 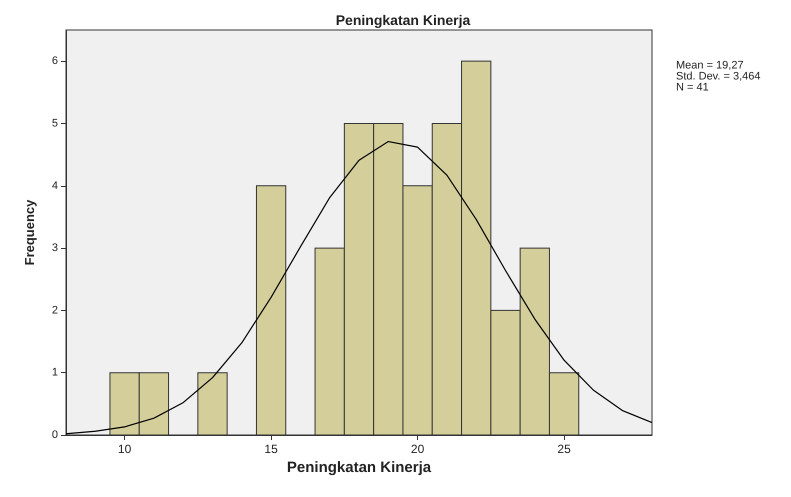 What do you see at coordinates (417, 449) in the screenshot?
I see `x-tick-label: 20` at bounding box center [417, 449].